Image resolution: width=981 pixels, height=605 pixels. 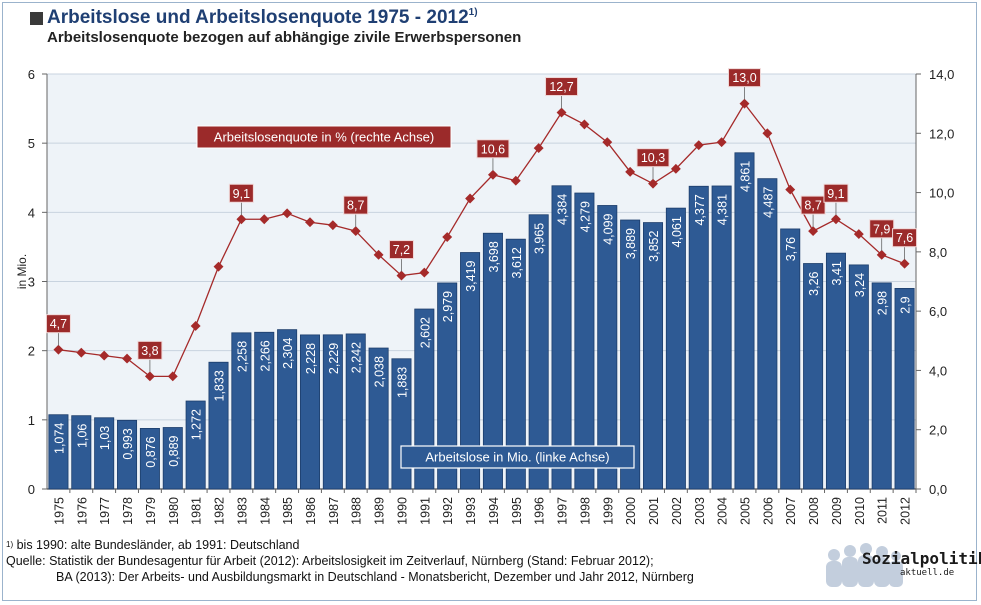 What do you see at coordinates (814, 283) in the screenshot?
I see `bar-value-label: 3,26` at bounding box center [814, 283].